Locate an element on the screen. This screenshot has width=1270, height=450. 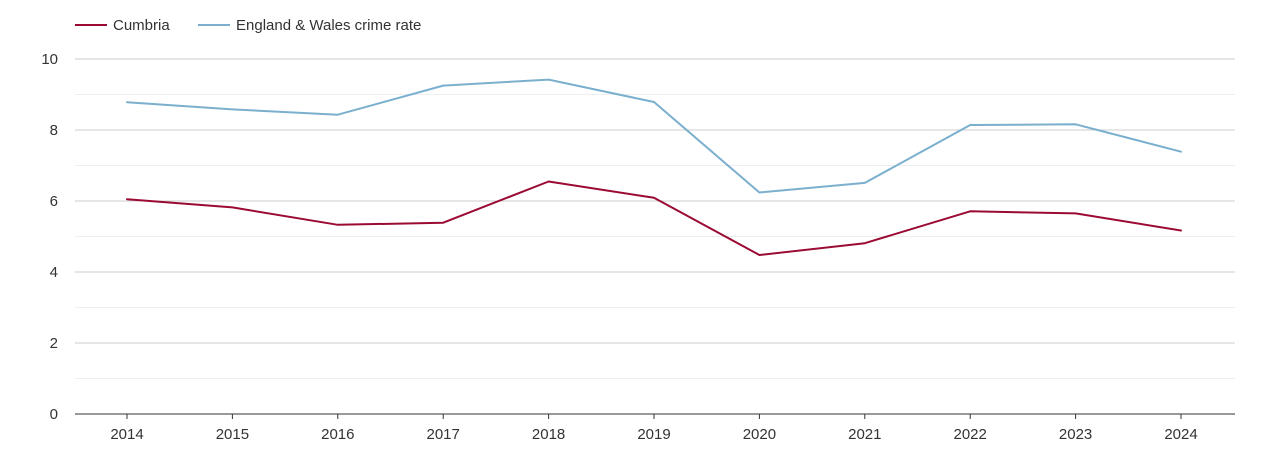
x-tick-label: 2024 is located at coordinates (1180, 434).